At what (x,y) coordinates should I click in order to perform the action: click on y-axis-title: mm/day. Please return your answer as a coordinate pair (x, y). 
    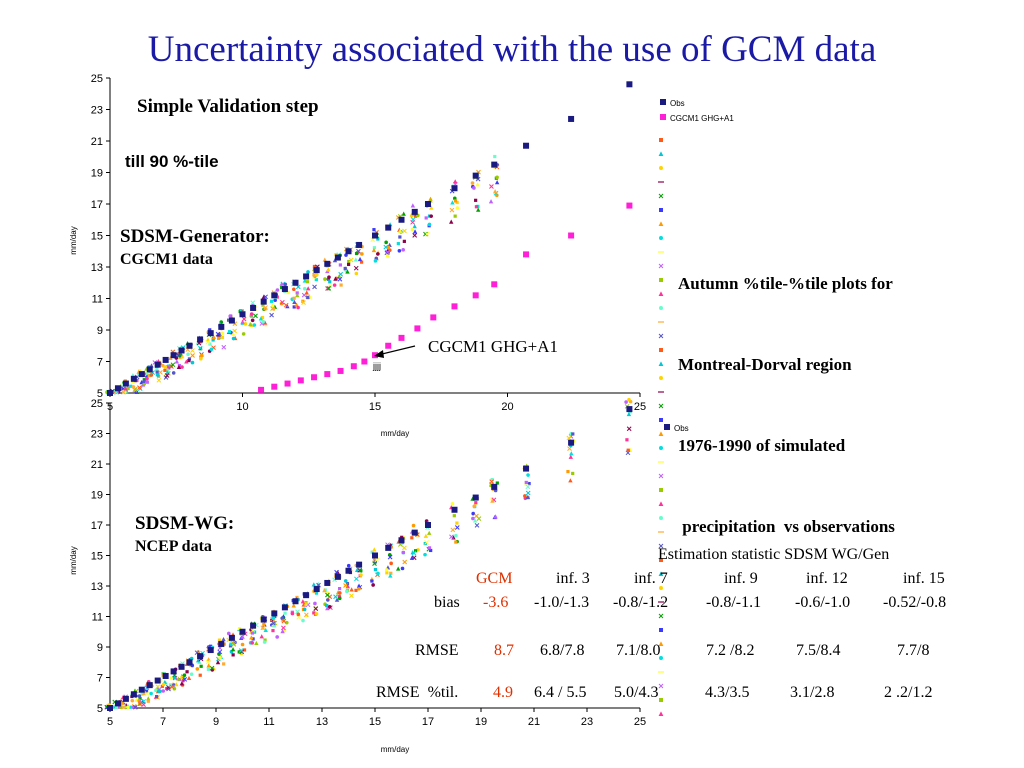
    Looking at the image, I should click on (73, 560).